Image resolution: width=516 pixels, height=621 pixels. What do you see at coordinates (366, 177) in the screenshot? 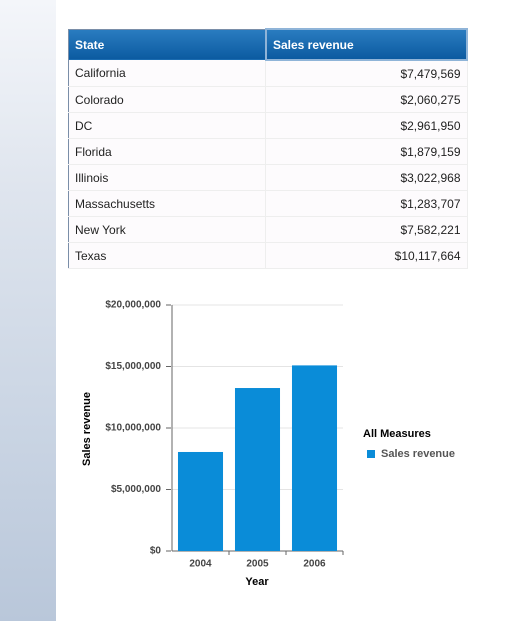
I see `revenue-cell: $3,022,968` at bounding box center [366, 177].